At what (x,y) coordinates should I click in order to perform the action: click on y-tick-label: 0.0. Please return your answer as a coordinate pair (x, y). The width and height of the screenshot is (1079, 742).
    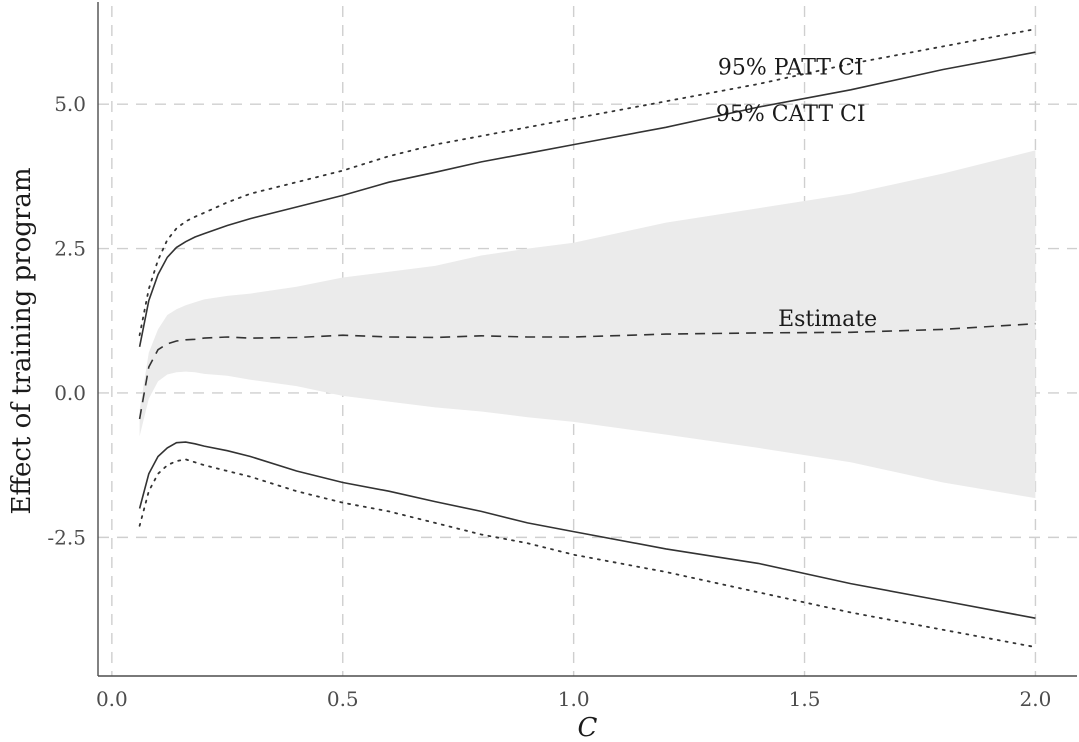
    Looking at the image, I should click on (70, 393).